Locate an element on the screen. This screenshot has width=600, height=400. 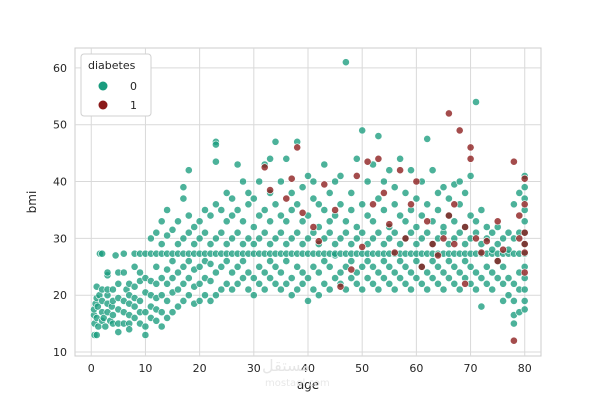
x-tick-label: 60 is located at coordinates (416, 368).